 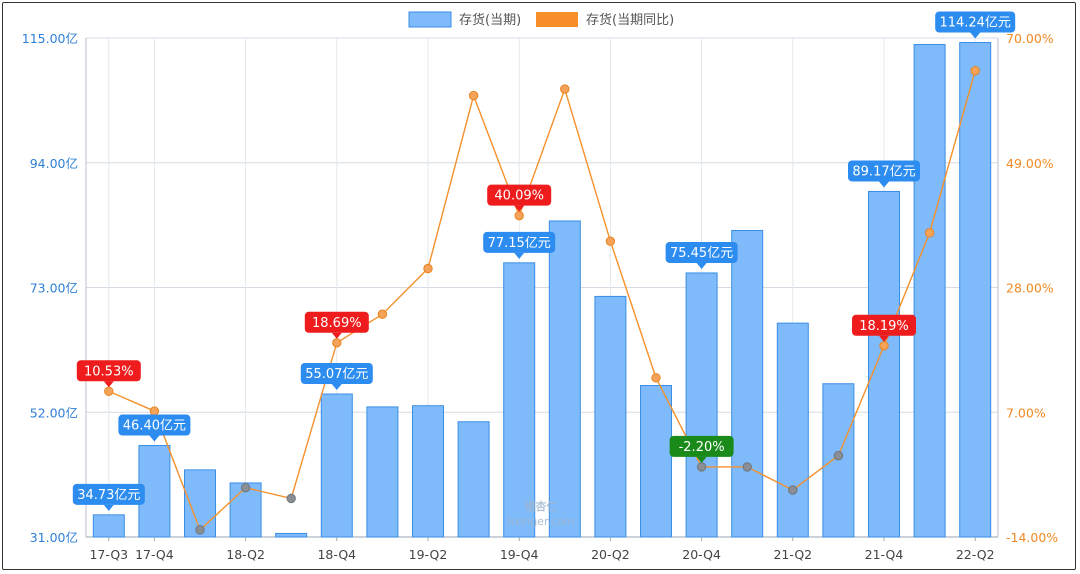 I want to click on yoy-callout-17-Q3-box, so click(x=108, y=371).